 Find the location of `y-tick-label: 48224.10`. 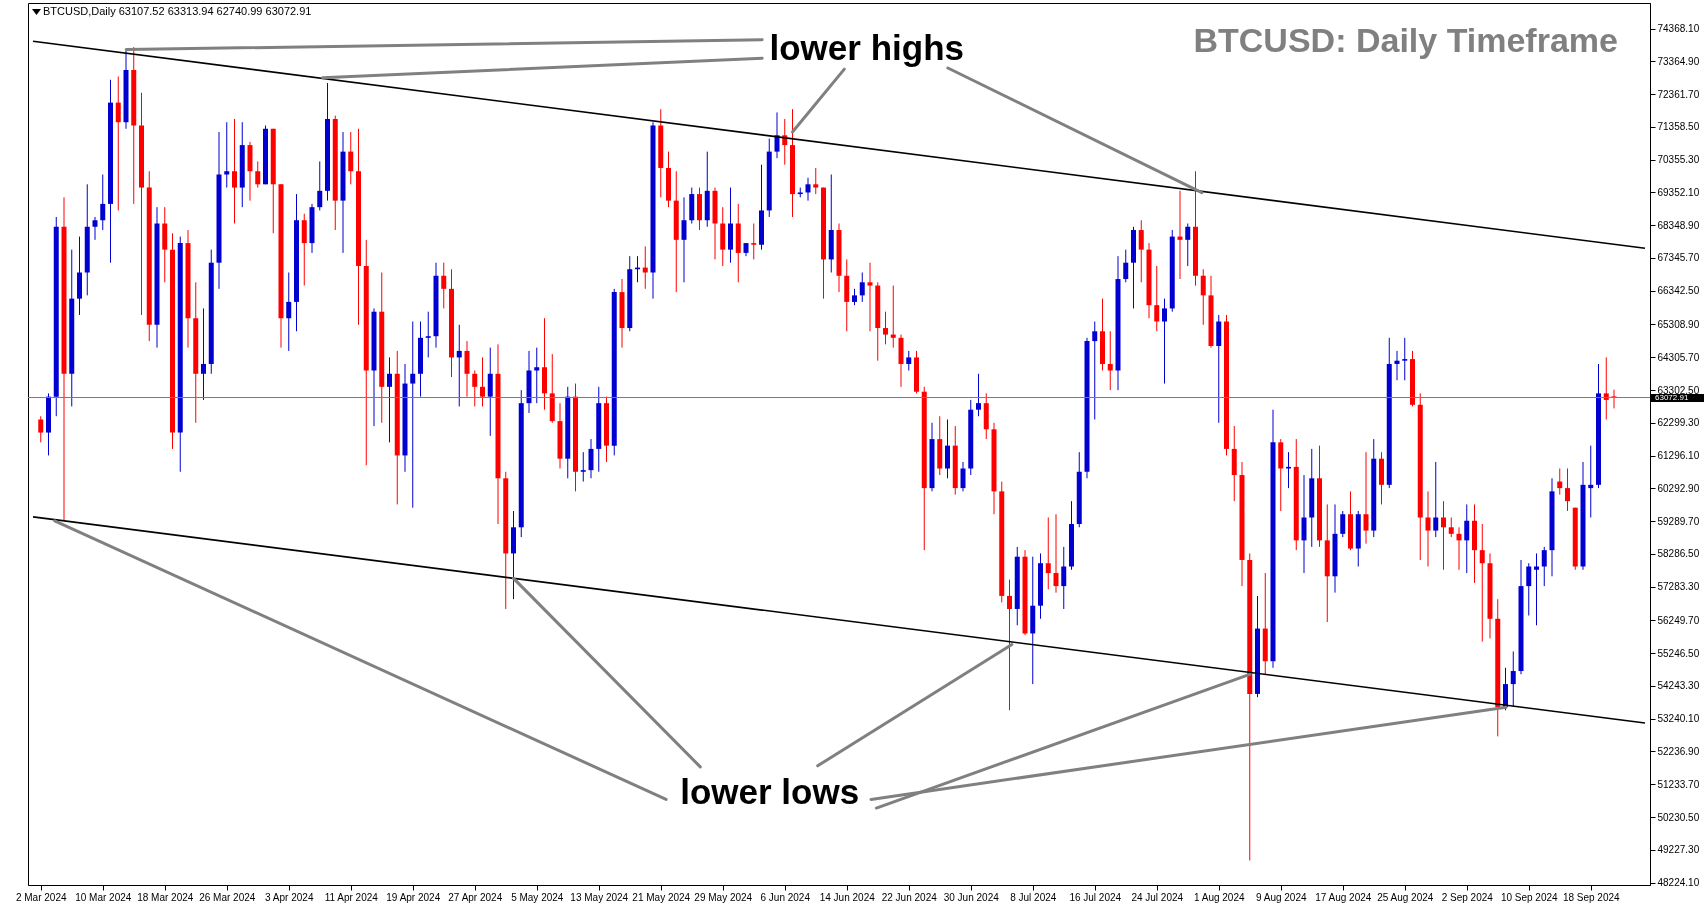

y-tick-label: 48224.10 is located at coordinates (1678, 883).